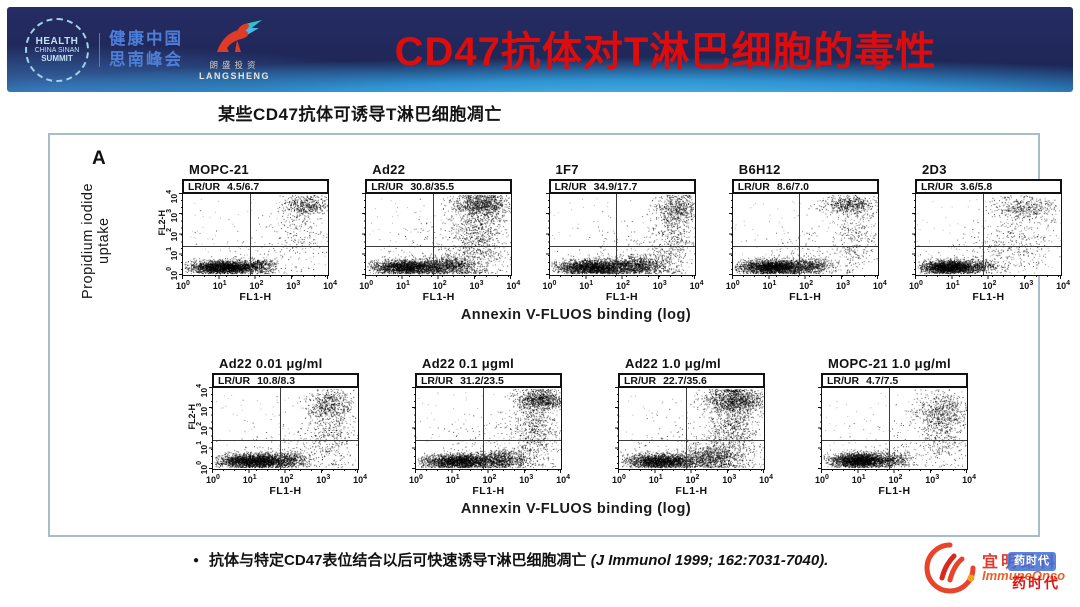  Describe the element at coordinates (234, 49) in the screenshot. I see `langsheng-logo: 朗盛投资 LANGSHENG` at that location.